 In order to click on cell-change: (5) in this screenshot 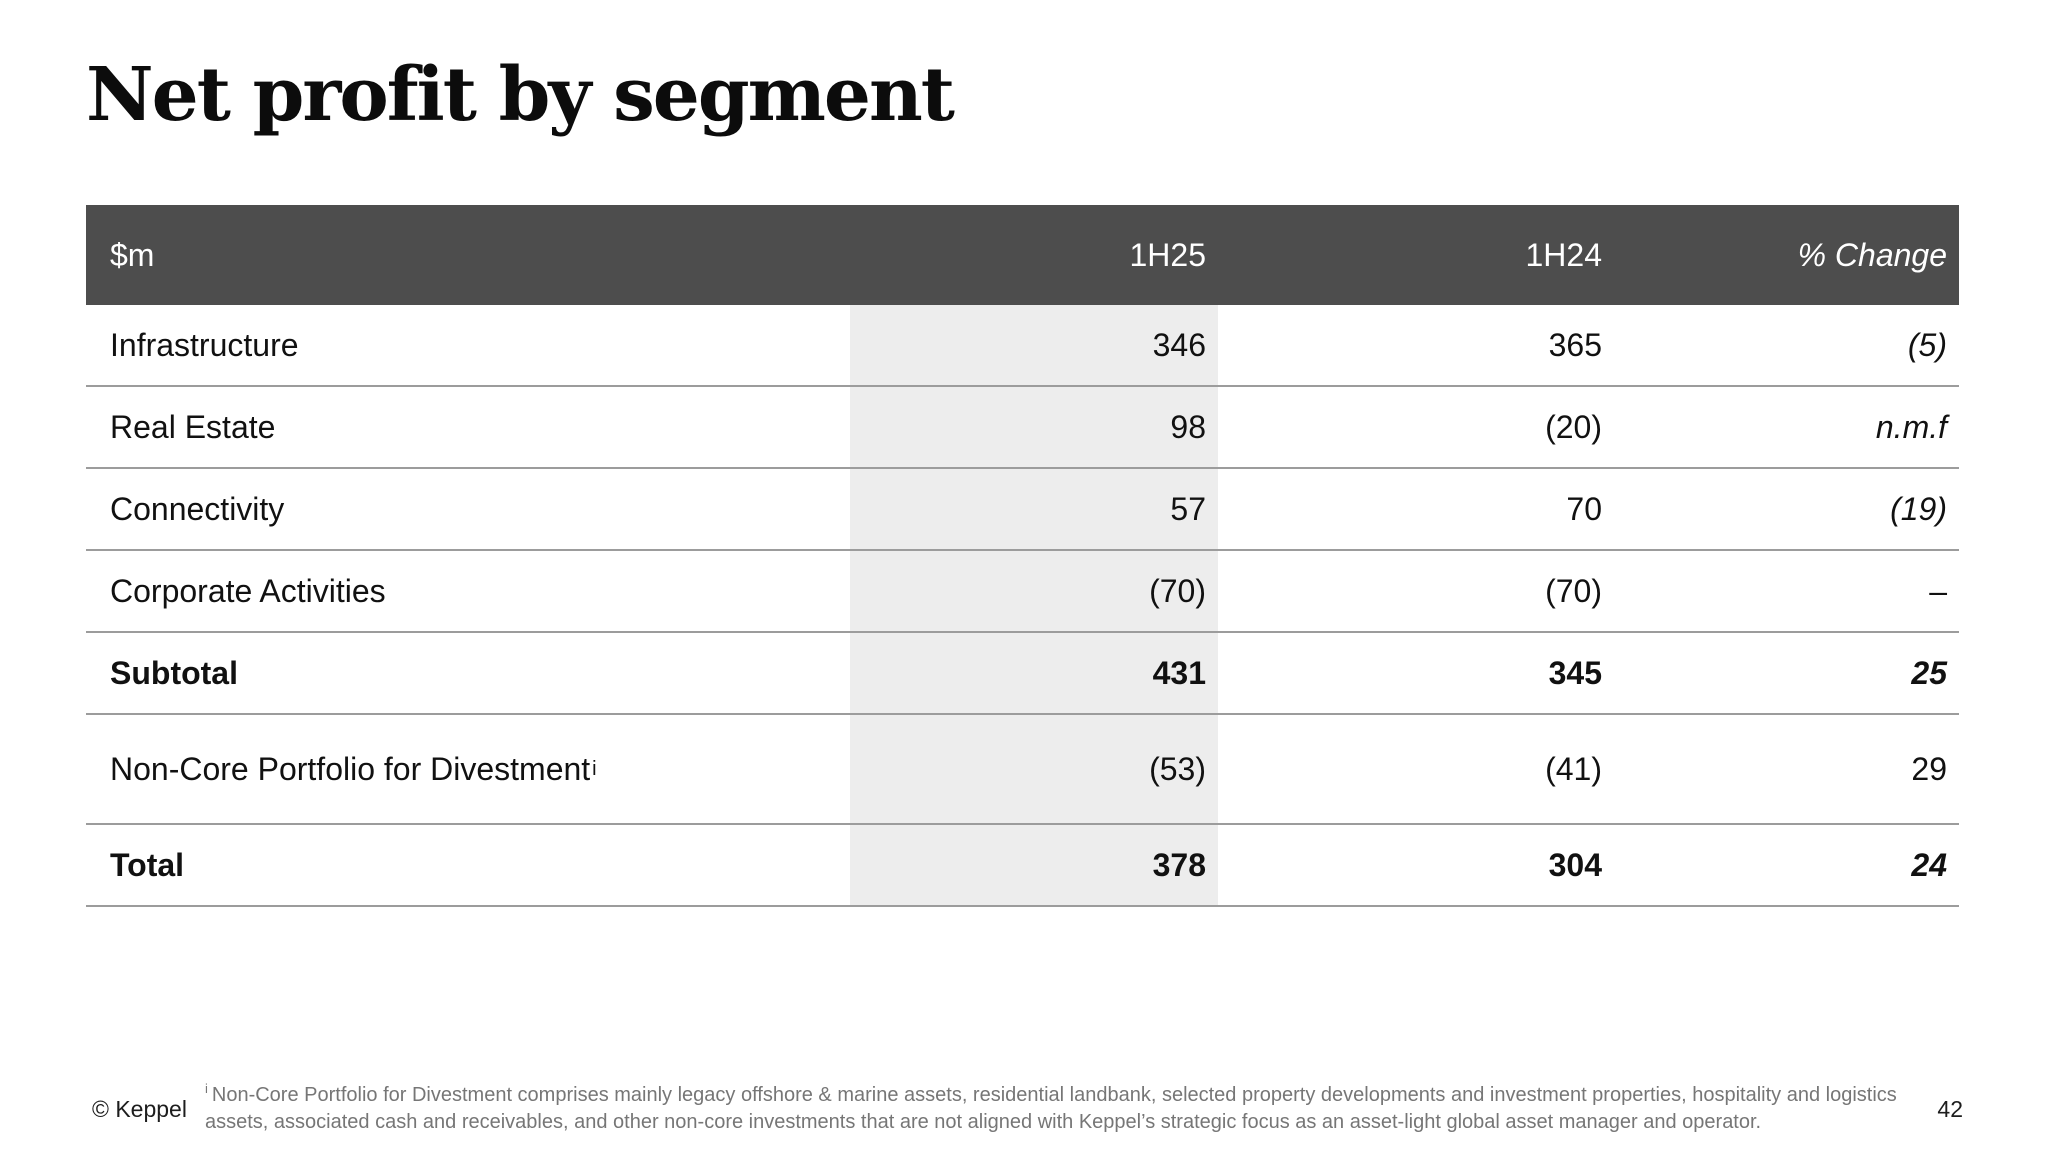, I will do `click(1927, 344)`.